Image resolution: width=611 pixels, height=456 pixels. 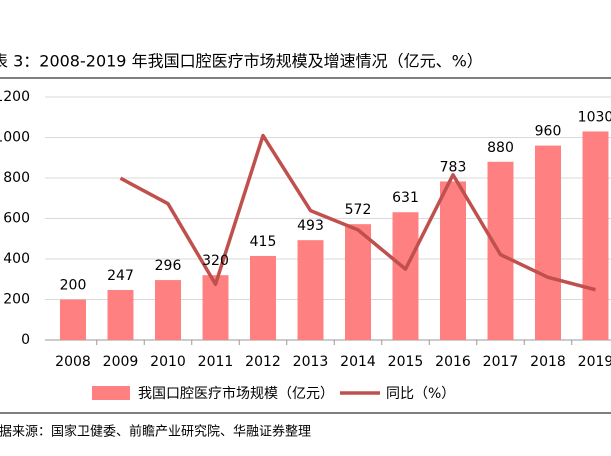 What do you see at coordinates (500, 148) in the screenshot?
I see `data-label: 880` at bounding box center [500, 148].